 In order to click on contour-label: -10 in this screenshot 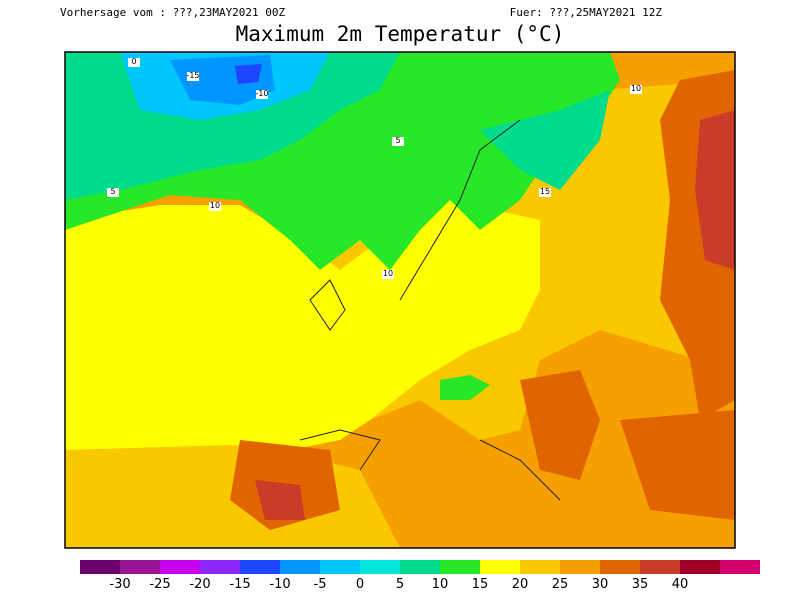, I will do `click(261, 93)`.